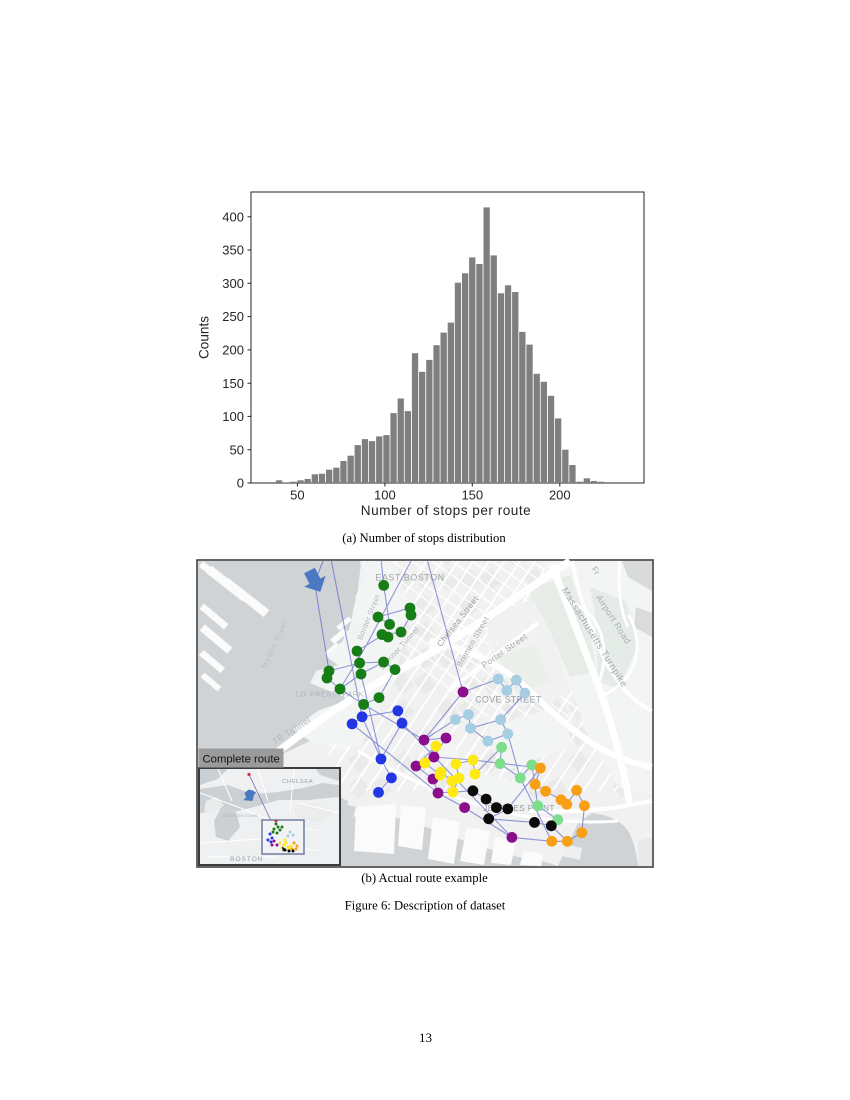 This screenshot has height=1100, width=850. Describe the element at coordinates (233, 283) in the screenshot. I see `svg-text: 300` at that location.